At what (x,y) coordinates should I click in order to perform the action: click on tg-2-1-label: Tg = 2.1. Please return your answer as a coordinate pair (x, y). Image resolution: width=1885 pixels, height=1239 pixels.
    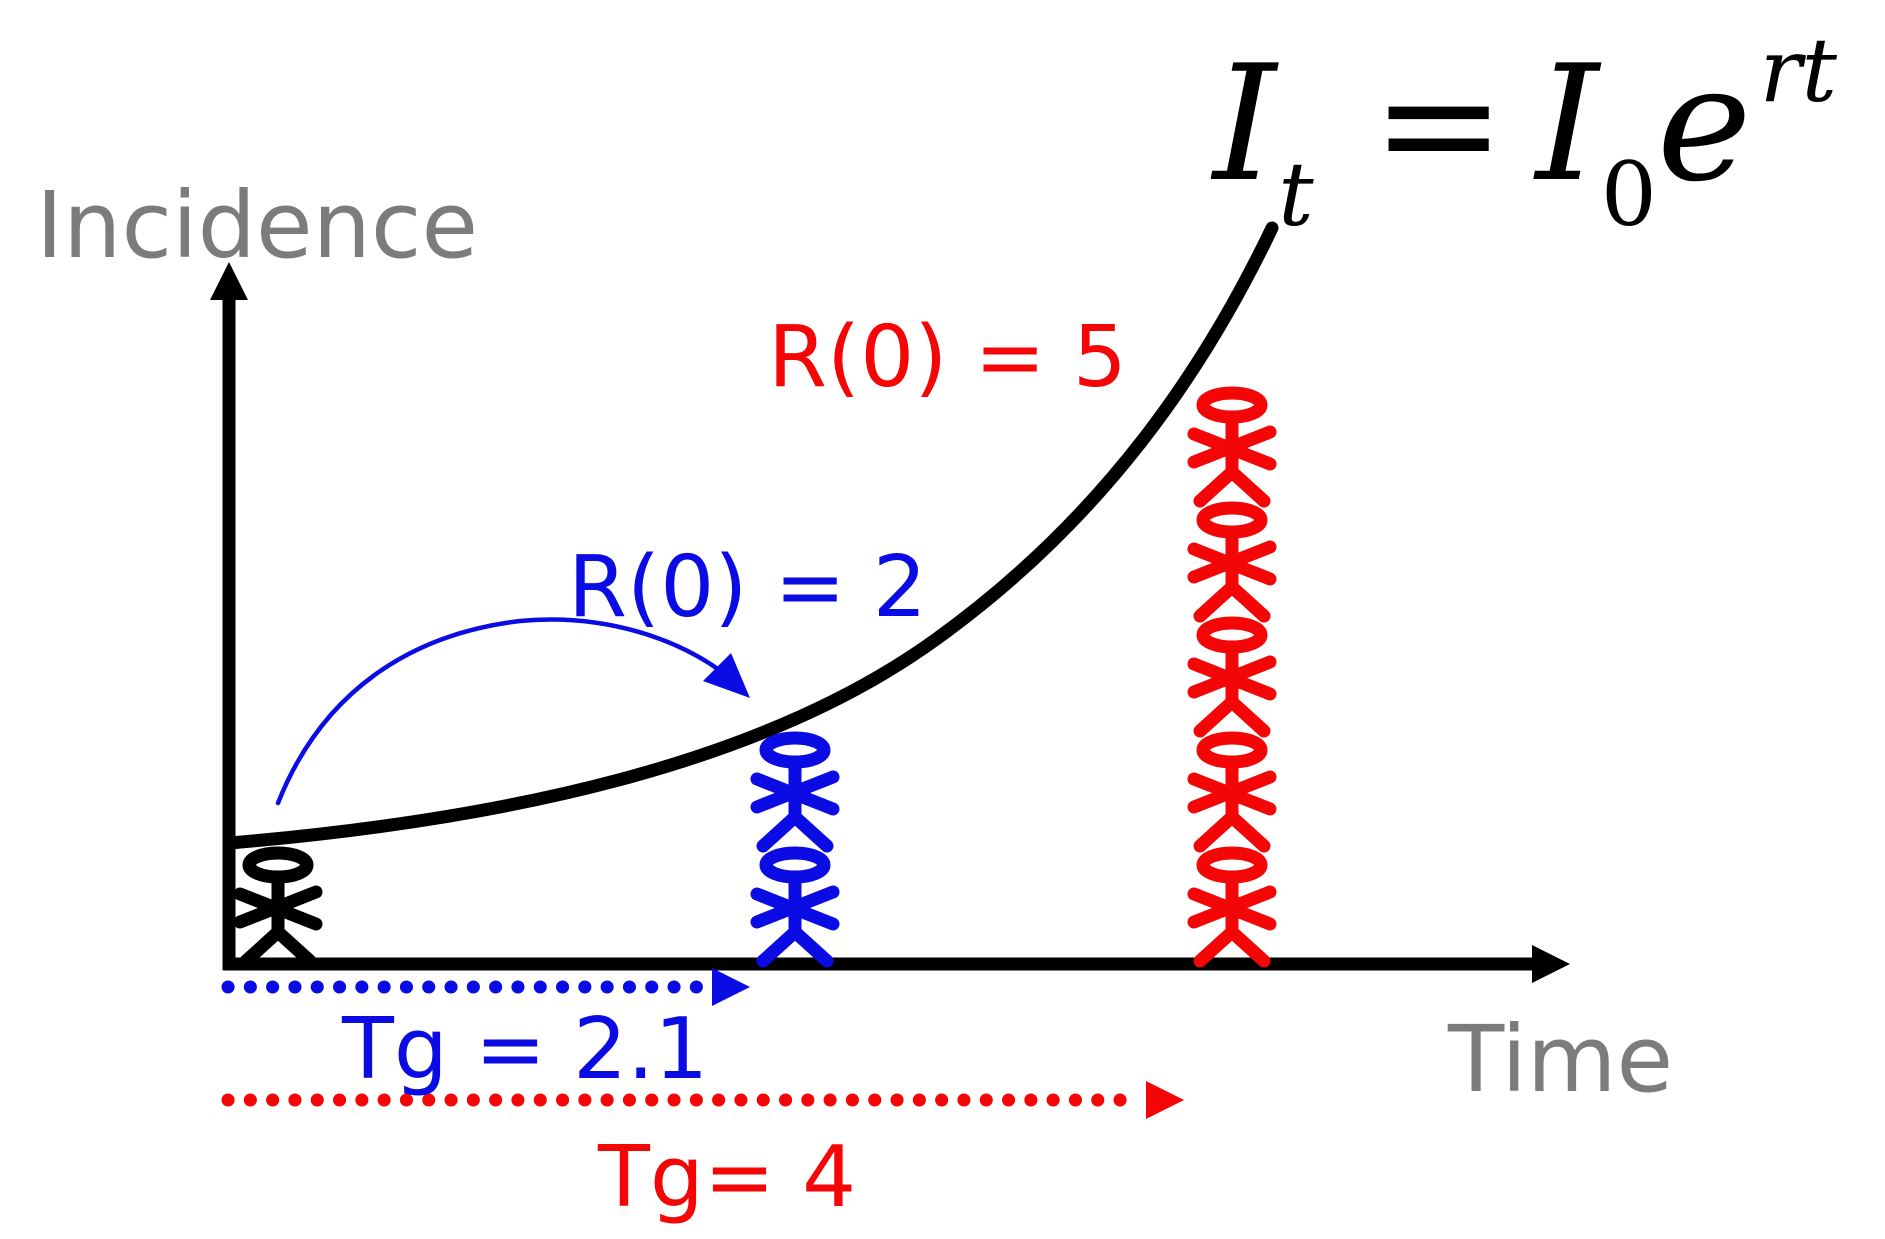
    Looking at the image, I should click on (525, 1049).